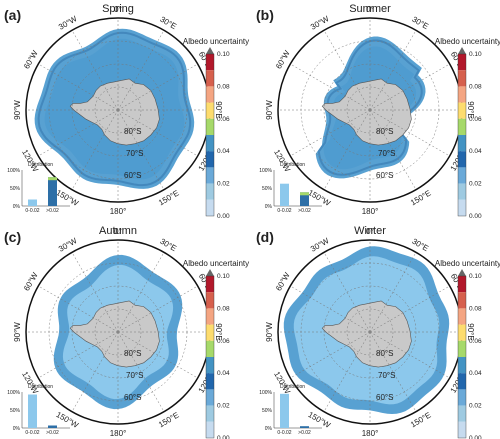 Image resolution: width=500 pixels, height=439 pixels. Describe the element at coordinates (370, 231) in the screenshot. I see `season-title: Winter` at that location.